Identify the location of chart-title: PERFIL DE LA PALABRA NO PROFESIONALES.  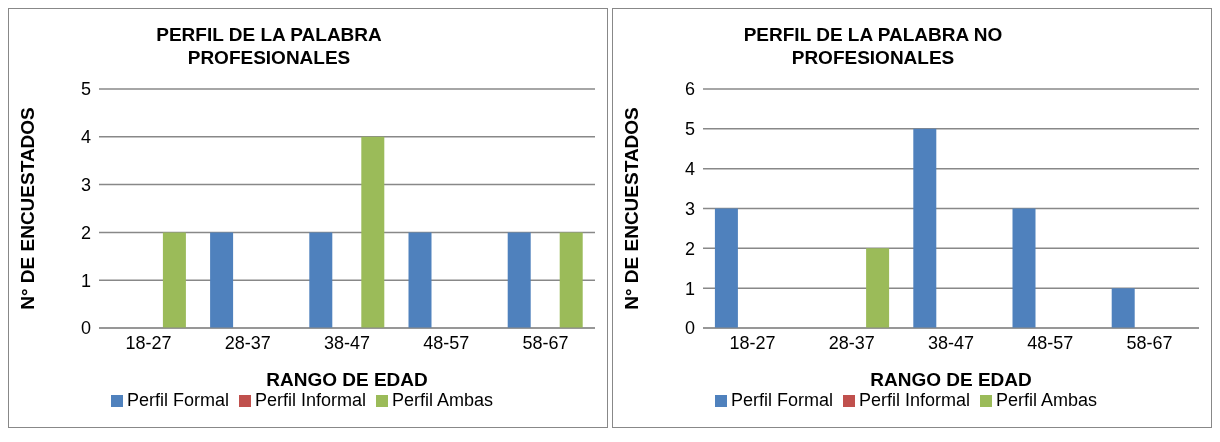
(873, 46).